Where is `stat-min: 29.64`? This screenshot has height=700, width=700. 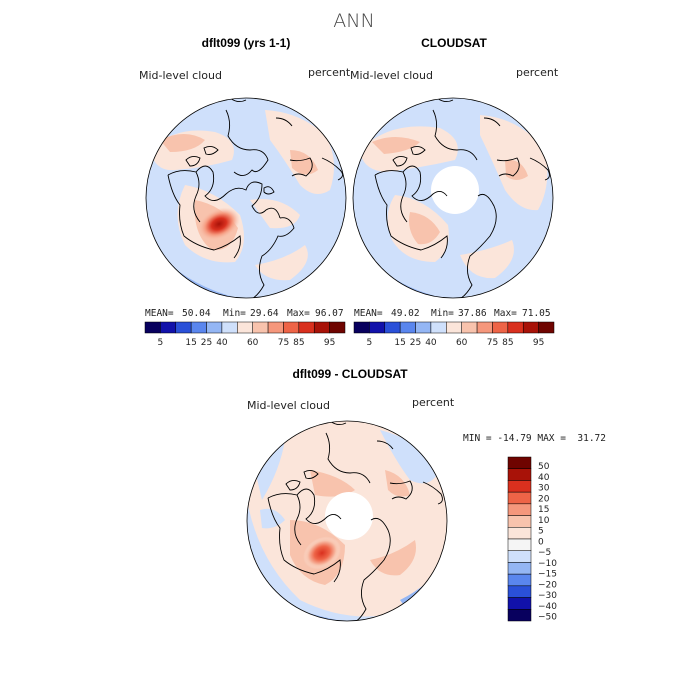 stat-min: 29.64 is located at coordinates (264, 313).